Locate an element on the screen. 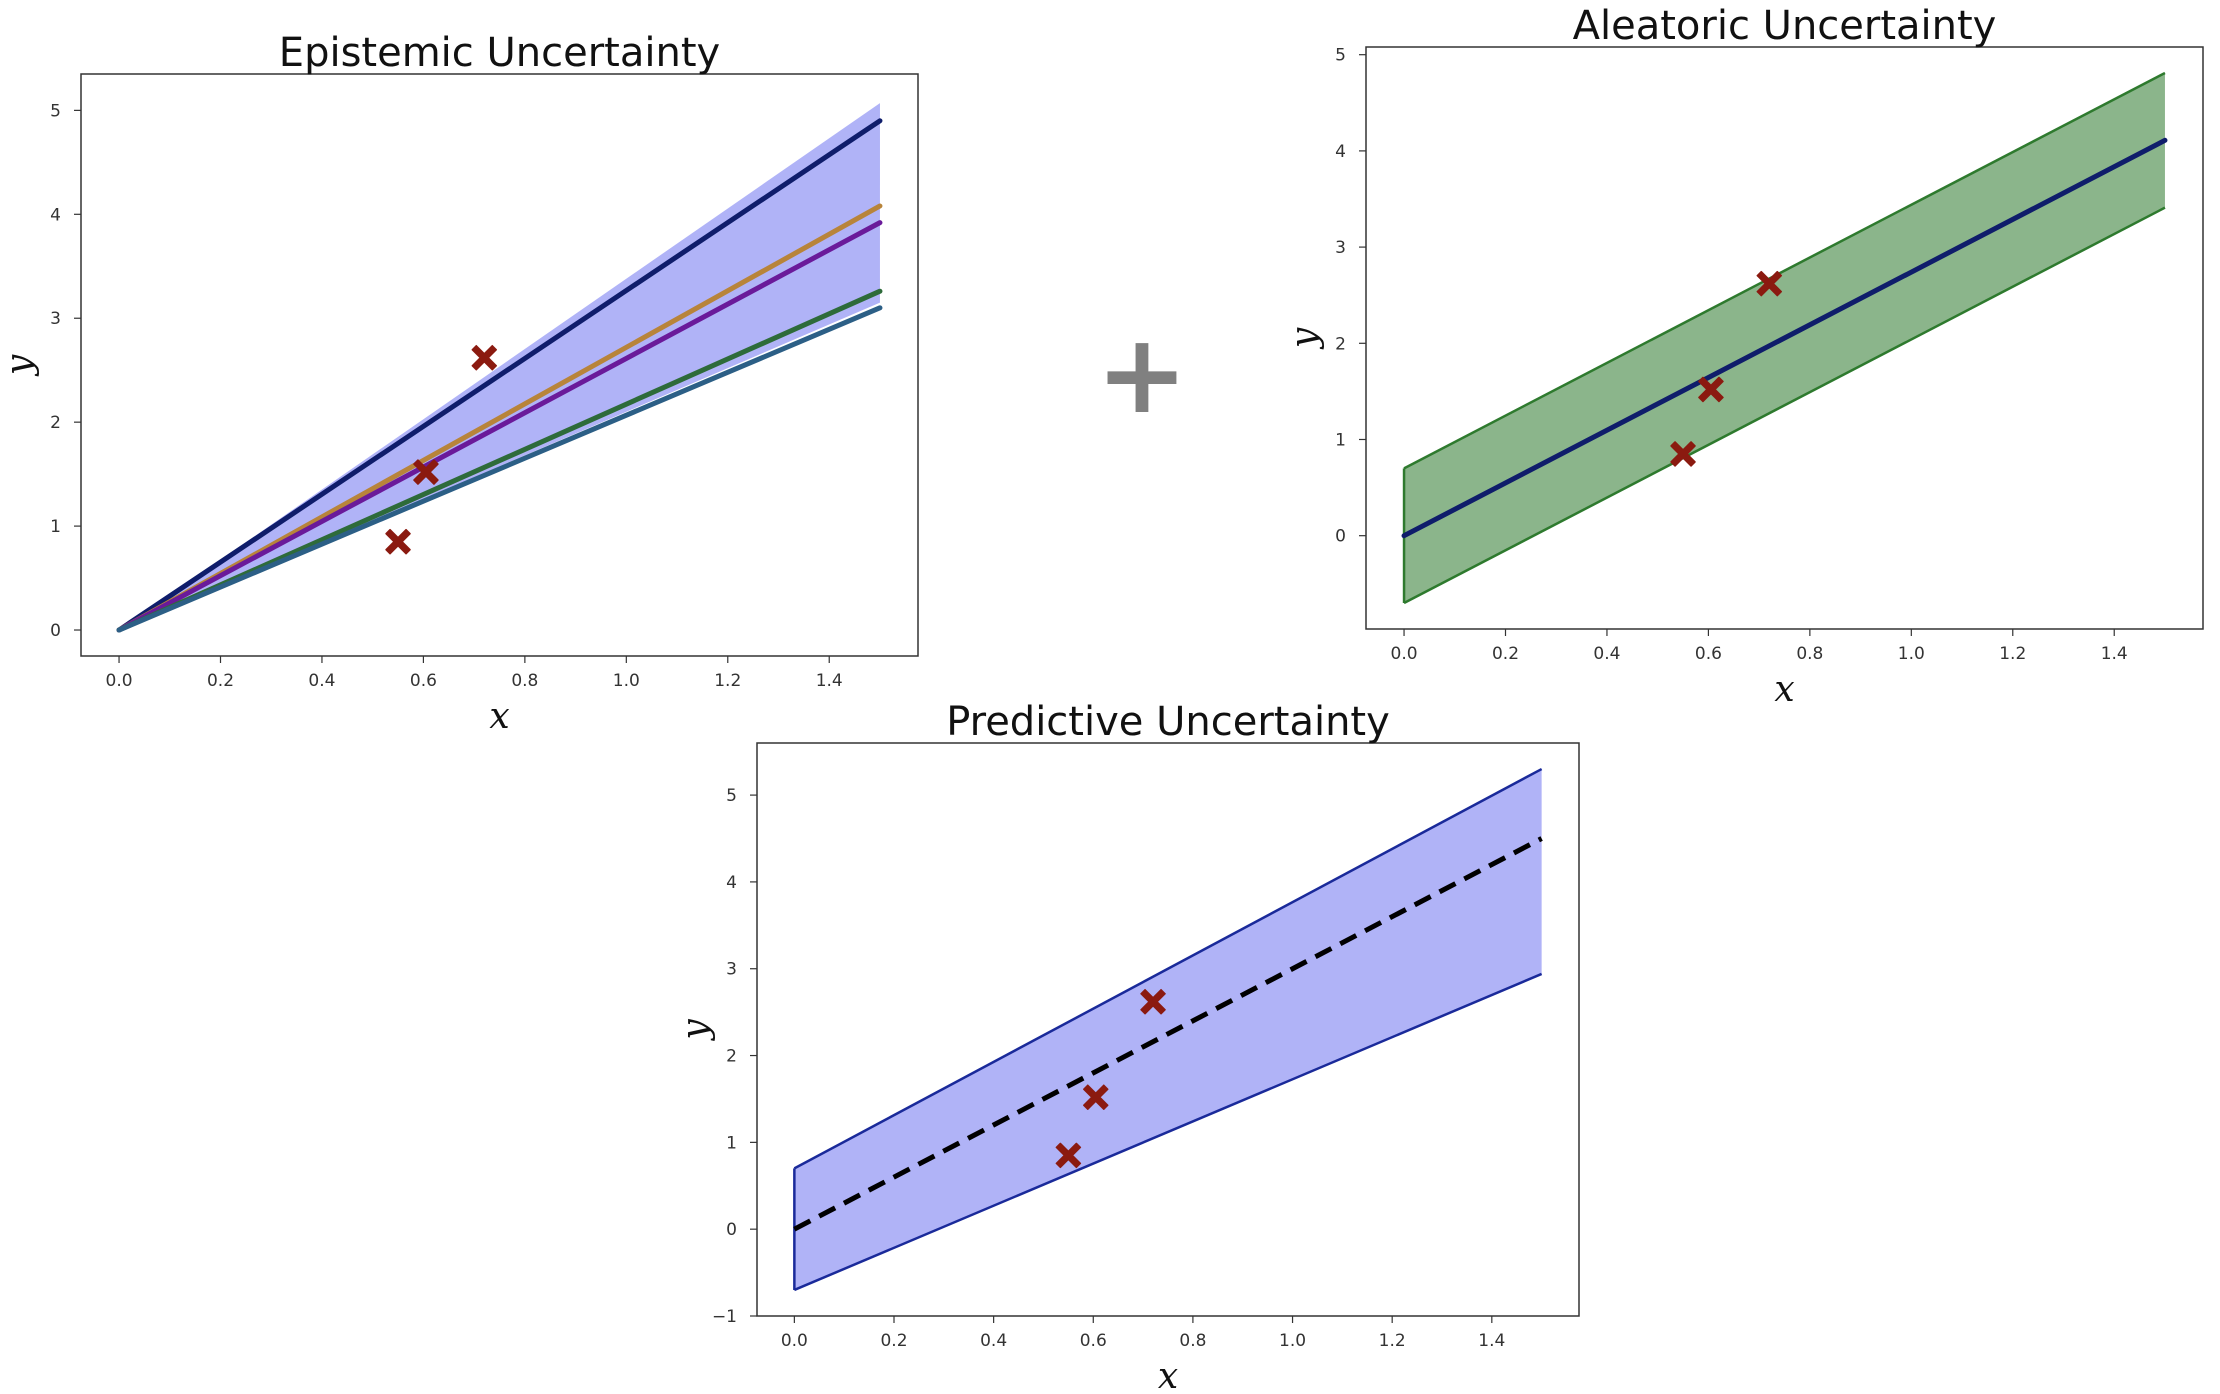  chart-title: Aleatoric Uncertainty is located at coordinates (1785, 26).